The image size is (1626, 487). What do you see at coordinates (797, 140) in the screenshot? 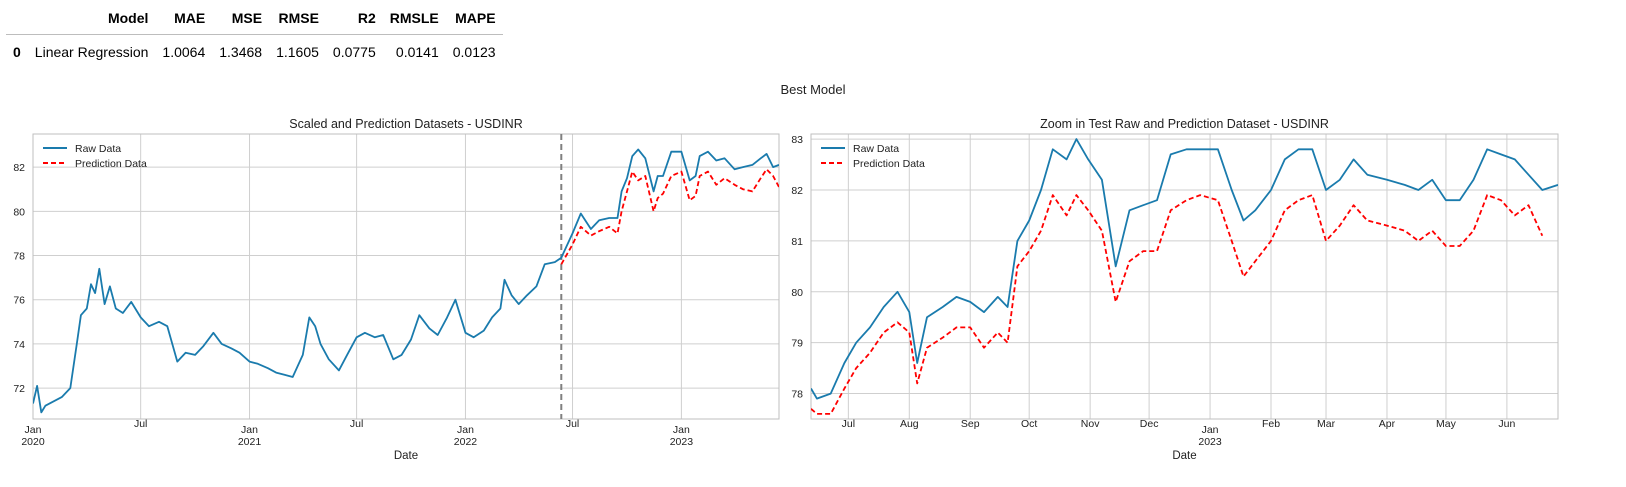
I see `right-ytick-label: 83` at bounding box center [797, 140].